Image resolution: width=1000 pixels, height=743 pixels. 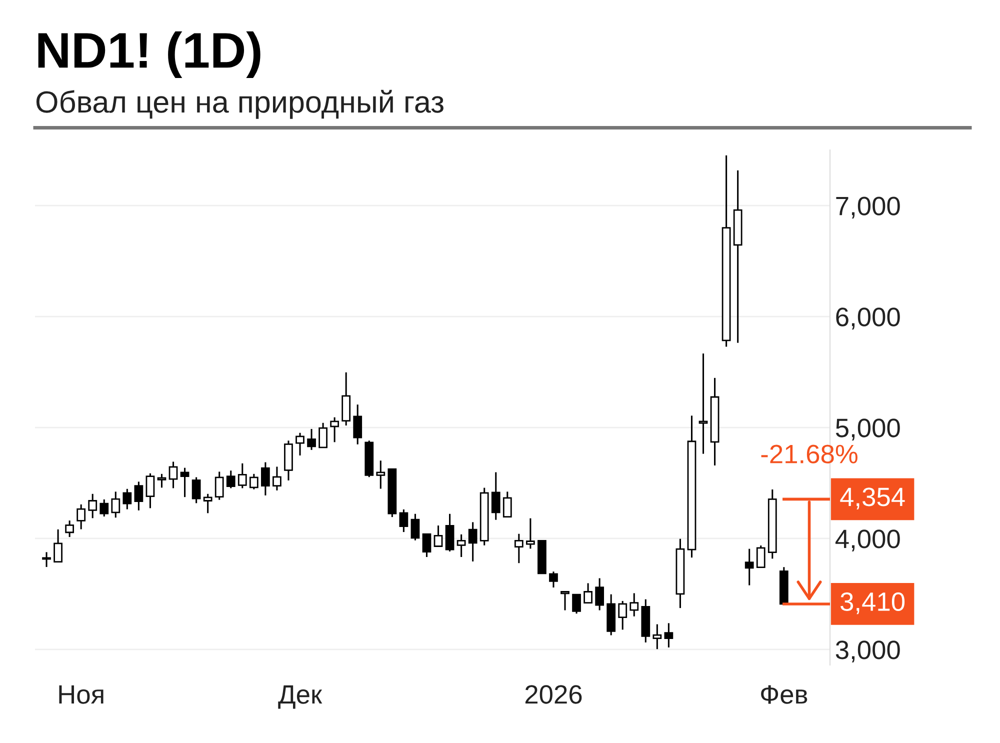 What do you see at coordinates (553, 694) in the screenshot?
I see `x-tick-label: 2026` at bounding box center [553, 694].